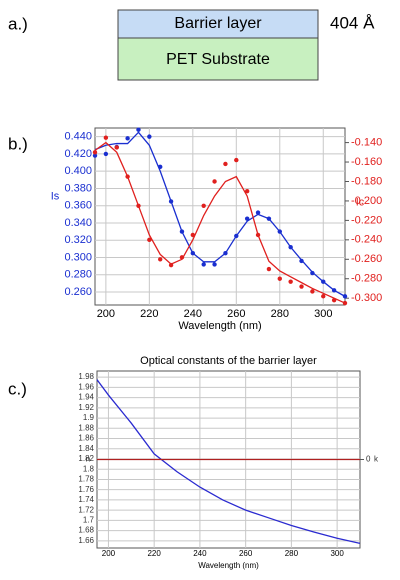  Describe the element at coordinates (78, 257) in the screenshot. I see `y-tick-label: 0.300` at that location.